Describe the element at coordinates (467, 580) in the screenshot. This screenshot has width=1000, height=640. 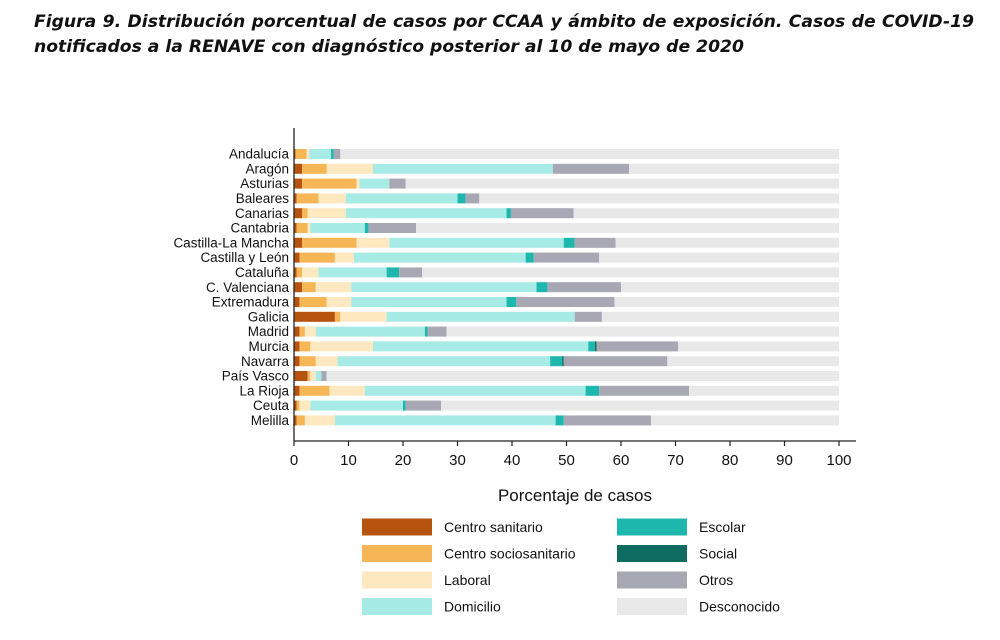
I see `legend-label: Laboral` at that location.